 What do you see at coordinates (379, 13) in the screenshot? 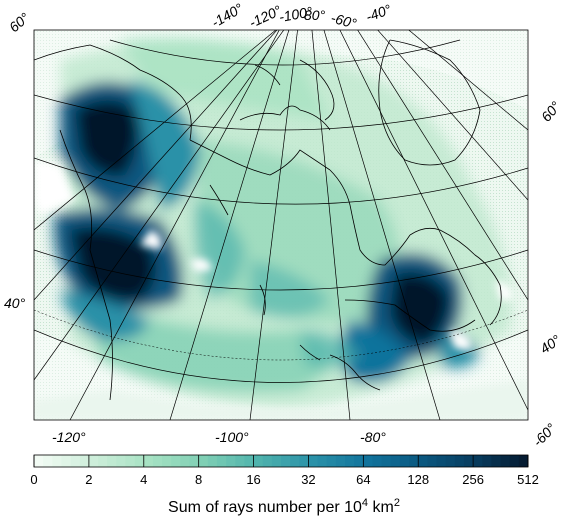
I see `lon-label-top-40: -40°` at bounding box center [379, 13].